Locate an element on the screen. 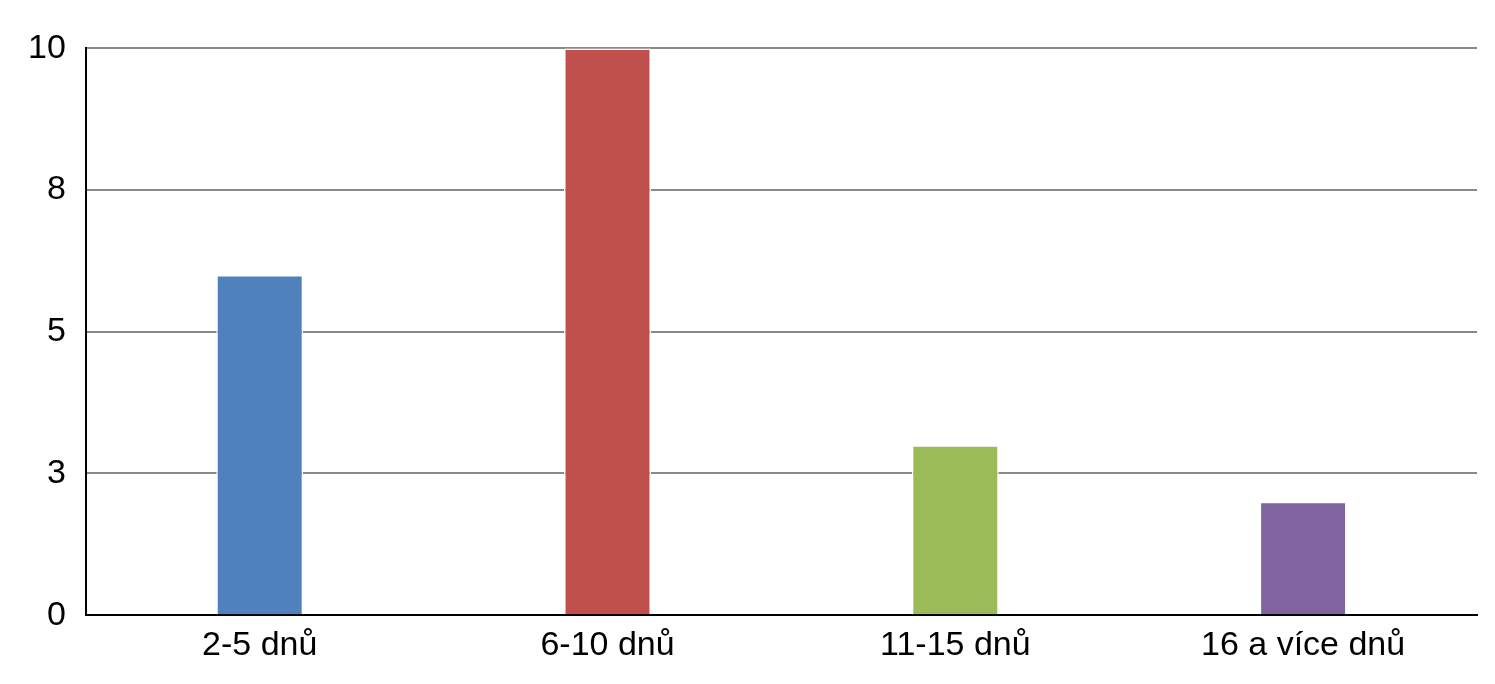 This screenshot has width=1495, height=684. x-tick-label: 16 a více dnů is located at coordinates (1303, 642).